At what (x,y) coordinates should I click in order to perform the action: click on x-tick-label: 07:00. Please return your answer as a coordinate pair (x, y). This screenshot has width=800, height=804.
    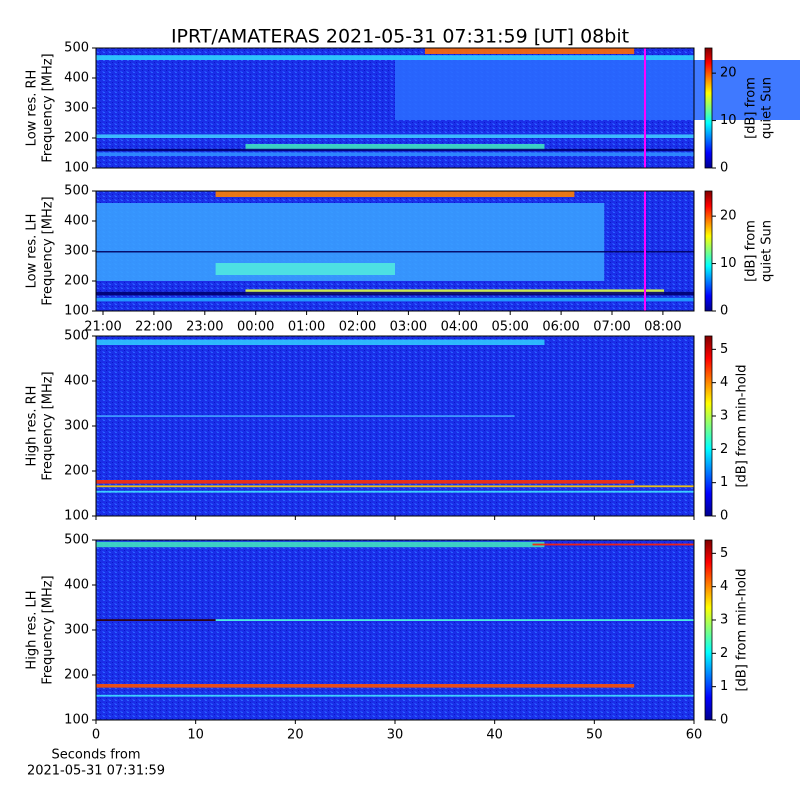
    Looking at the image, I should click on (611, 327).